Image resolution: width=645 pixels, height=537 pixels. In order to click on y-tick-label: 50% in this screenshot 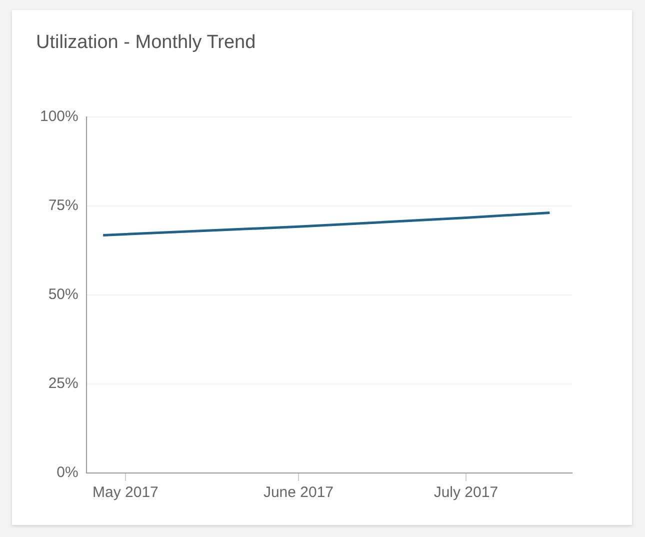, I will do `click(63, 295)`.